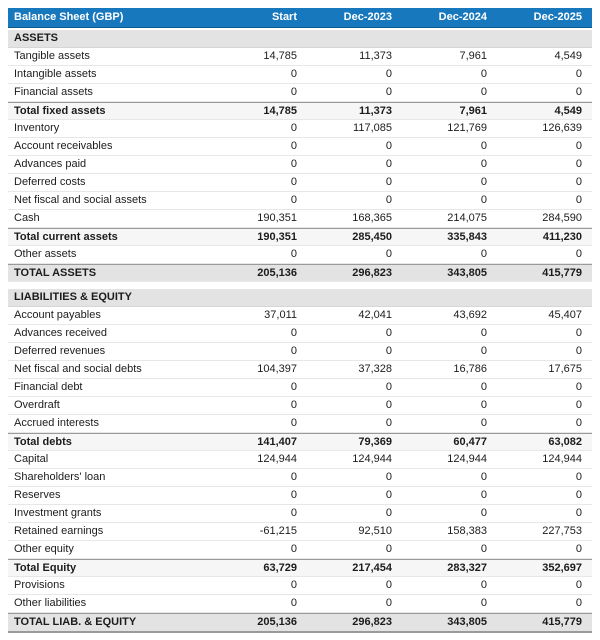 The width and height of the screenshot is (600, 640). I want to click on row-label: Tangible assets, so click(52, 56).